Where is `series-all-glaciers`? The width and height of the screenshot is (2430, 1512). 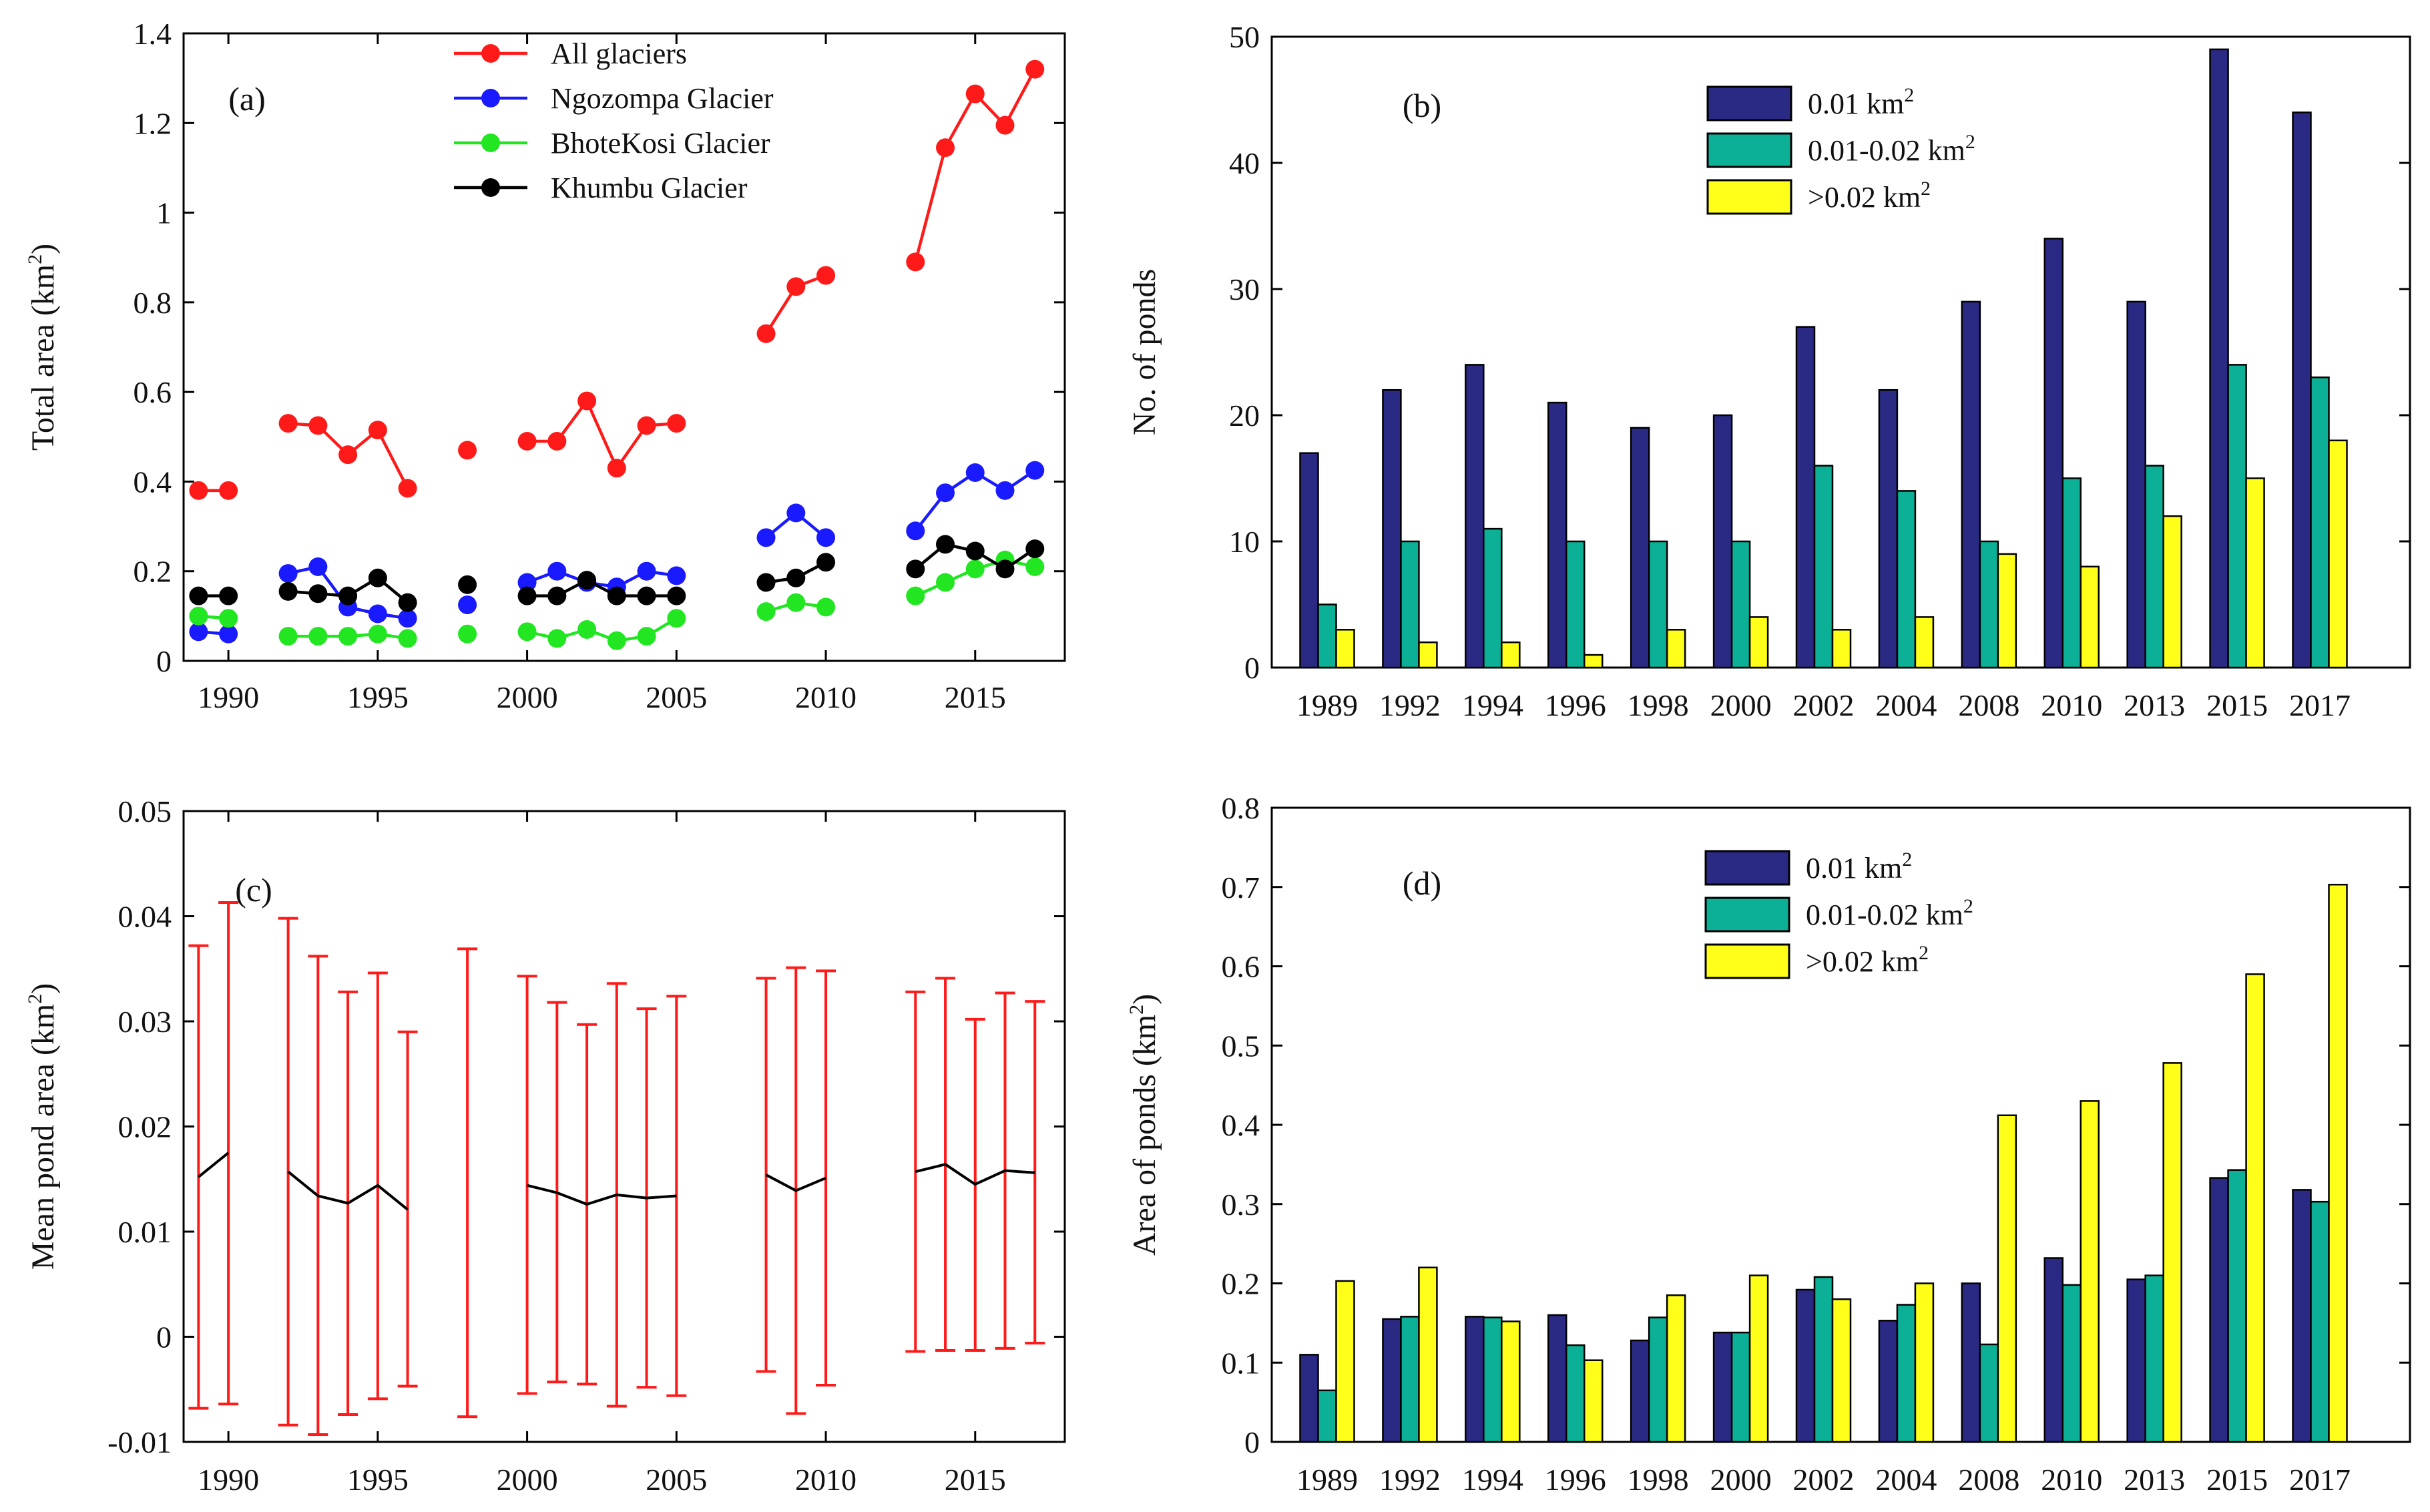 series-all-glaciers is located at coordinates (617, 279).